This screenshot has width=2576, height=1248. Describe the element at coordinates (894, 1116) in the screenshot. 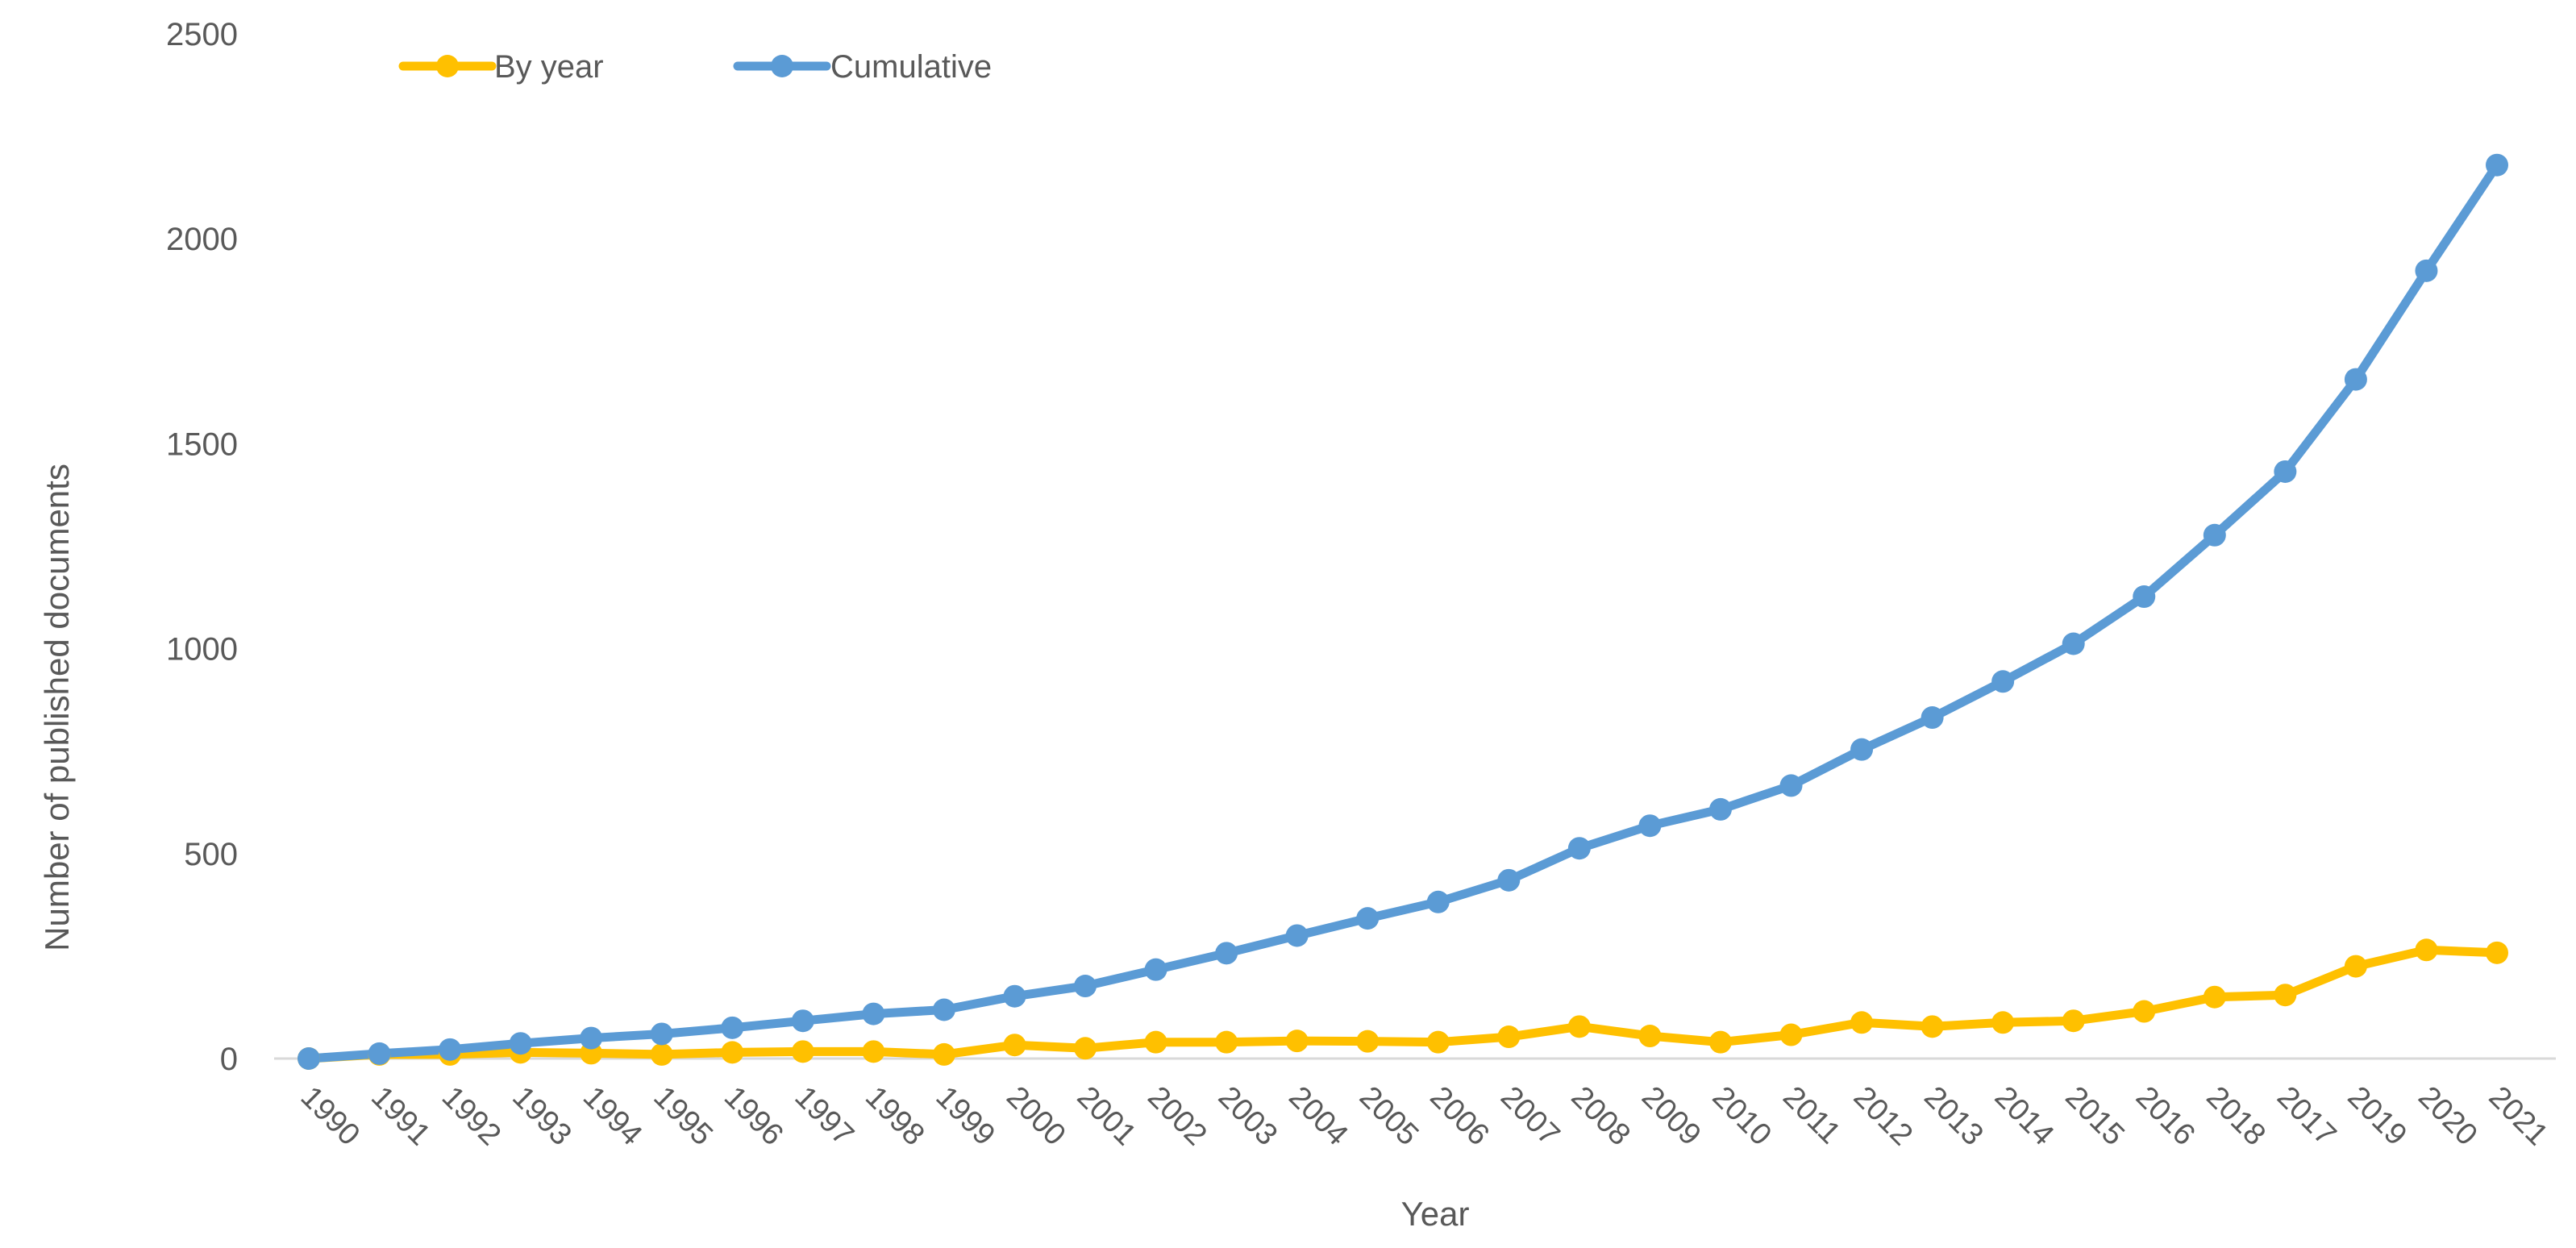

I see `x-tick-label: 1998` at that location.